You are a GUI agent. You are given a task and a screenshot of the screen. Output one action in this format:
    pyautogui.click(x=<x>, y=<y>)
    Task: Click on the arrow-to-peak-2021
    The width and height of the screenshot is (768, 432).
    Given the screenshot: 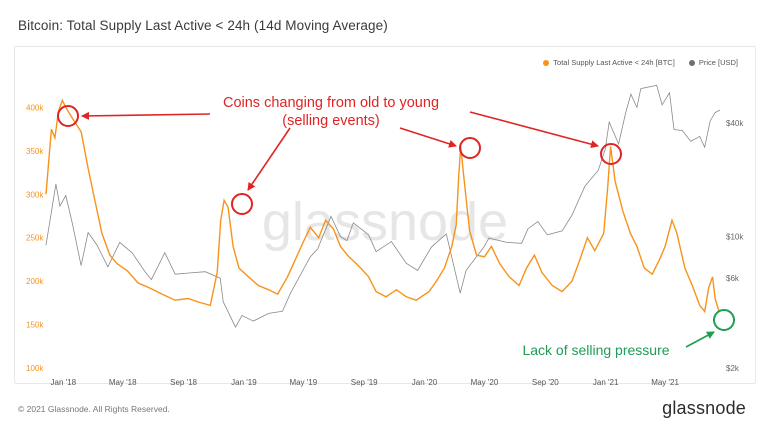 What is the action you would take?
    pyautogui.click(x=534, y=130)
    